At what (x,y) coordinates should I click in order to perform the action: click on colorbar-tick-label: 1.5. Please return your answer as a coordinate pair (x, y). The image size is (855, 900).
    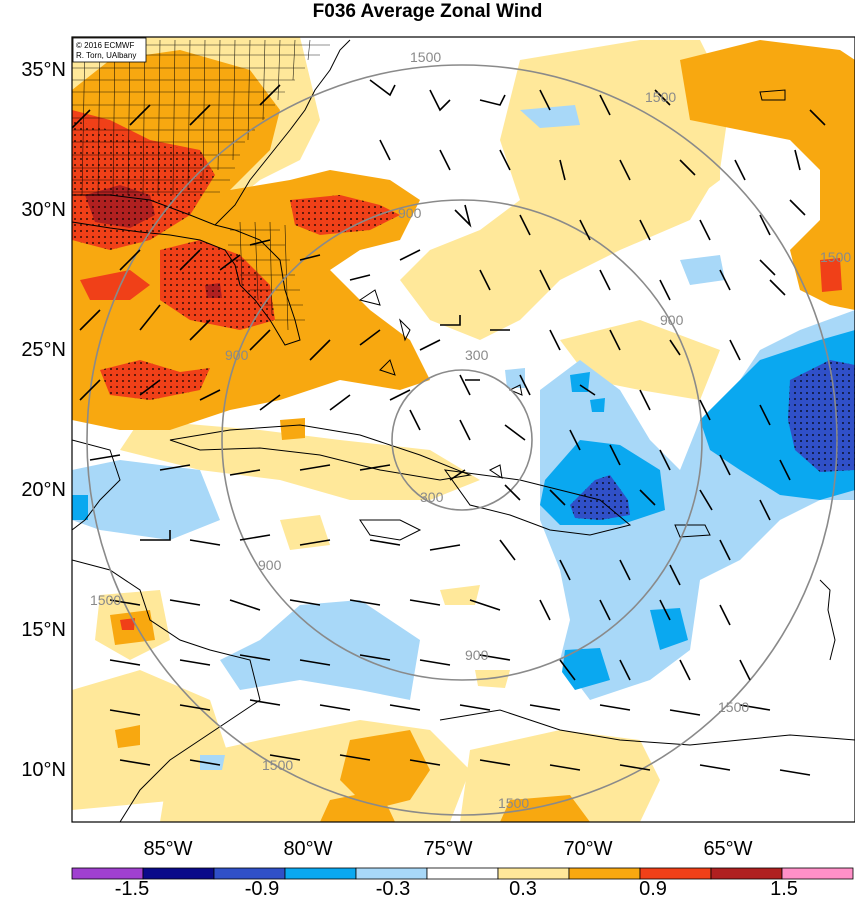
    Looking at the image, I should click on (784, 889).